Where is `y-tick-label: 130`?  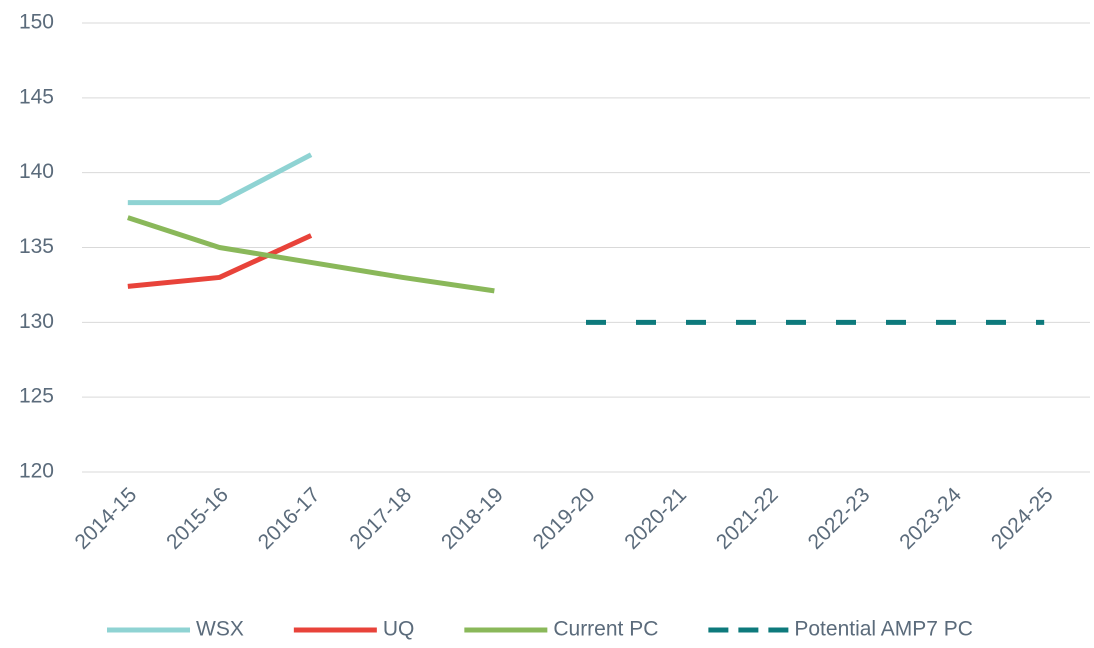 y-tick-label: 130 is located at coordinates (36, 321).